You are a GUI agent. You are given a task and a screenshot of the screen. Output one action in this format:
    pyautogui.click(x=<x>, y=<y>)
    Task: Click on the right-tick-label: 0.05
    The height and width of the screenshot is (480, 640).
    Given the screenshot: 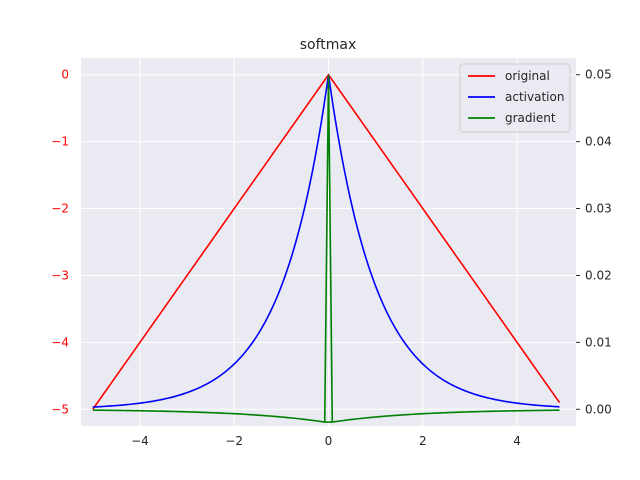 What is the action you would take?
    pyautogui.click(x=598, y=75)
    